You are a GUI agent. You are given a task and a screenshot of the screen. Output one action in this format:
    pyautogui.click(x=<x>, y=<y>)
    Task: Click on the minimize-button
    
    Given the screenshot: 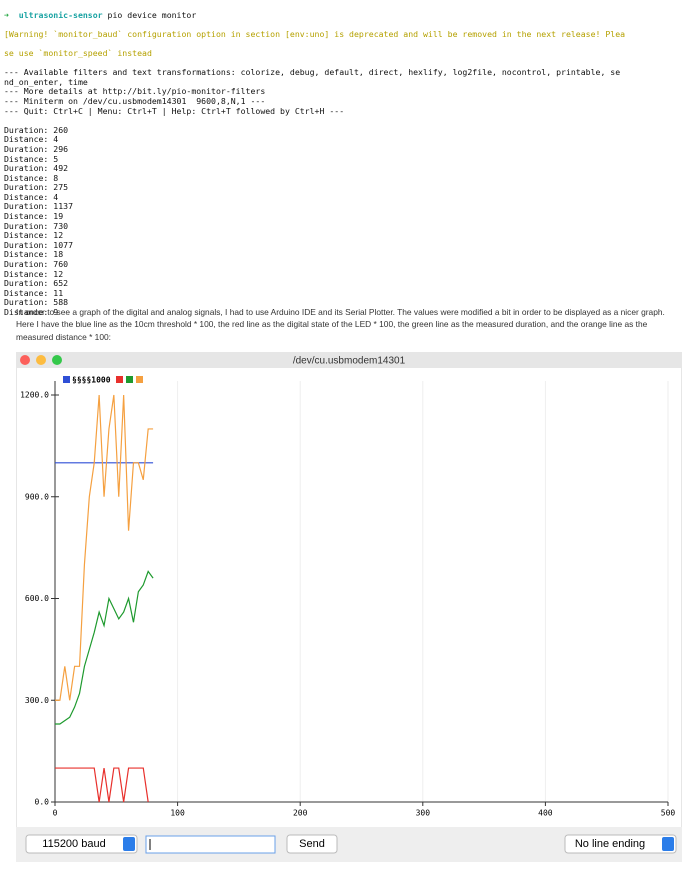 What is the action you would take?
    pyautogui.click(x=41, y=360)
    